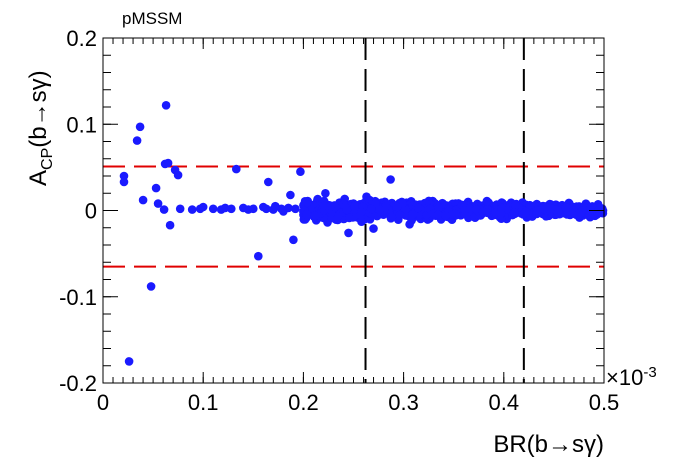 Image resolution: width=696 pixels, height=474 pixels. Describe the element at coordinates (47, 159) in the screenshot. I see `y-axis-title-subscript: CP` at that location.